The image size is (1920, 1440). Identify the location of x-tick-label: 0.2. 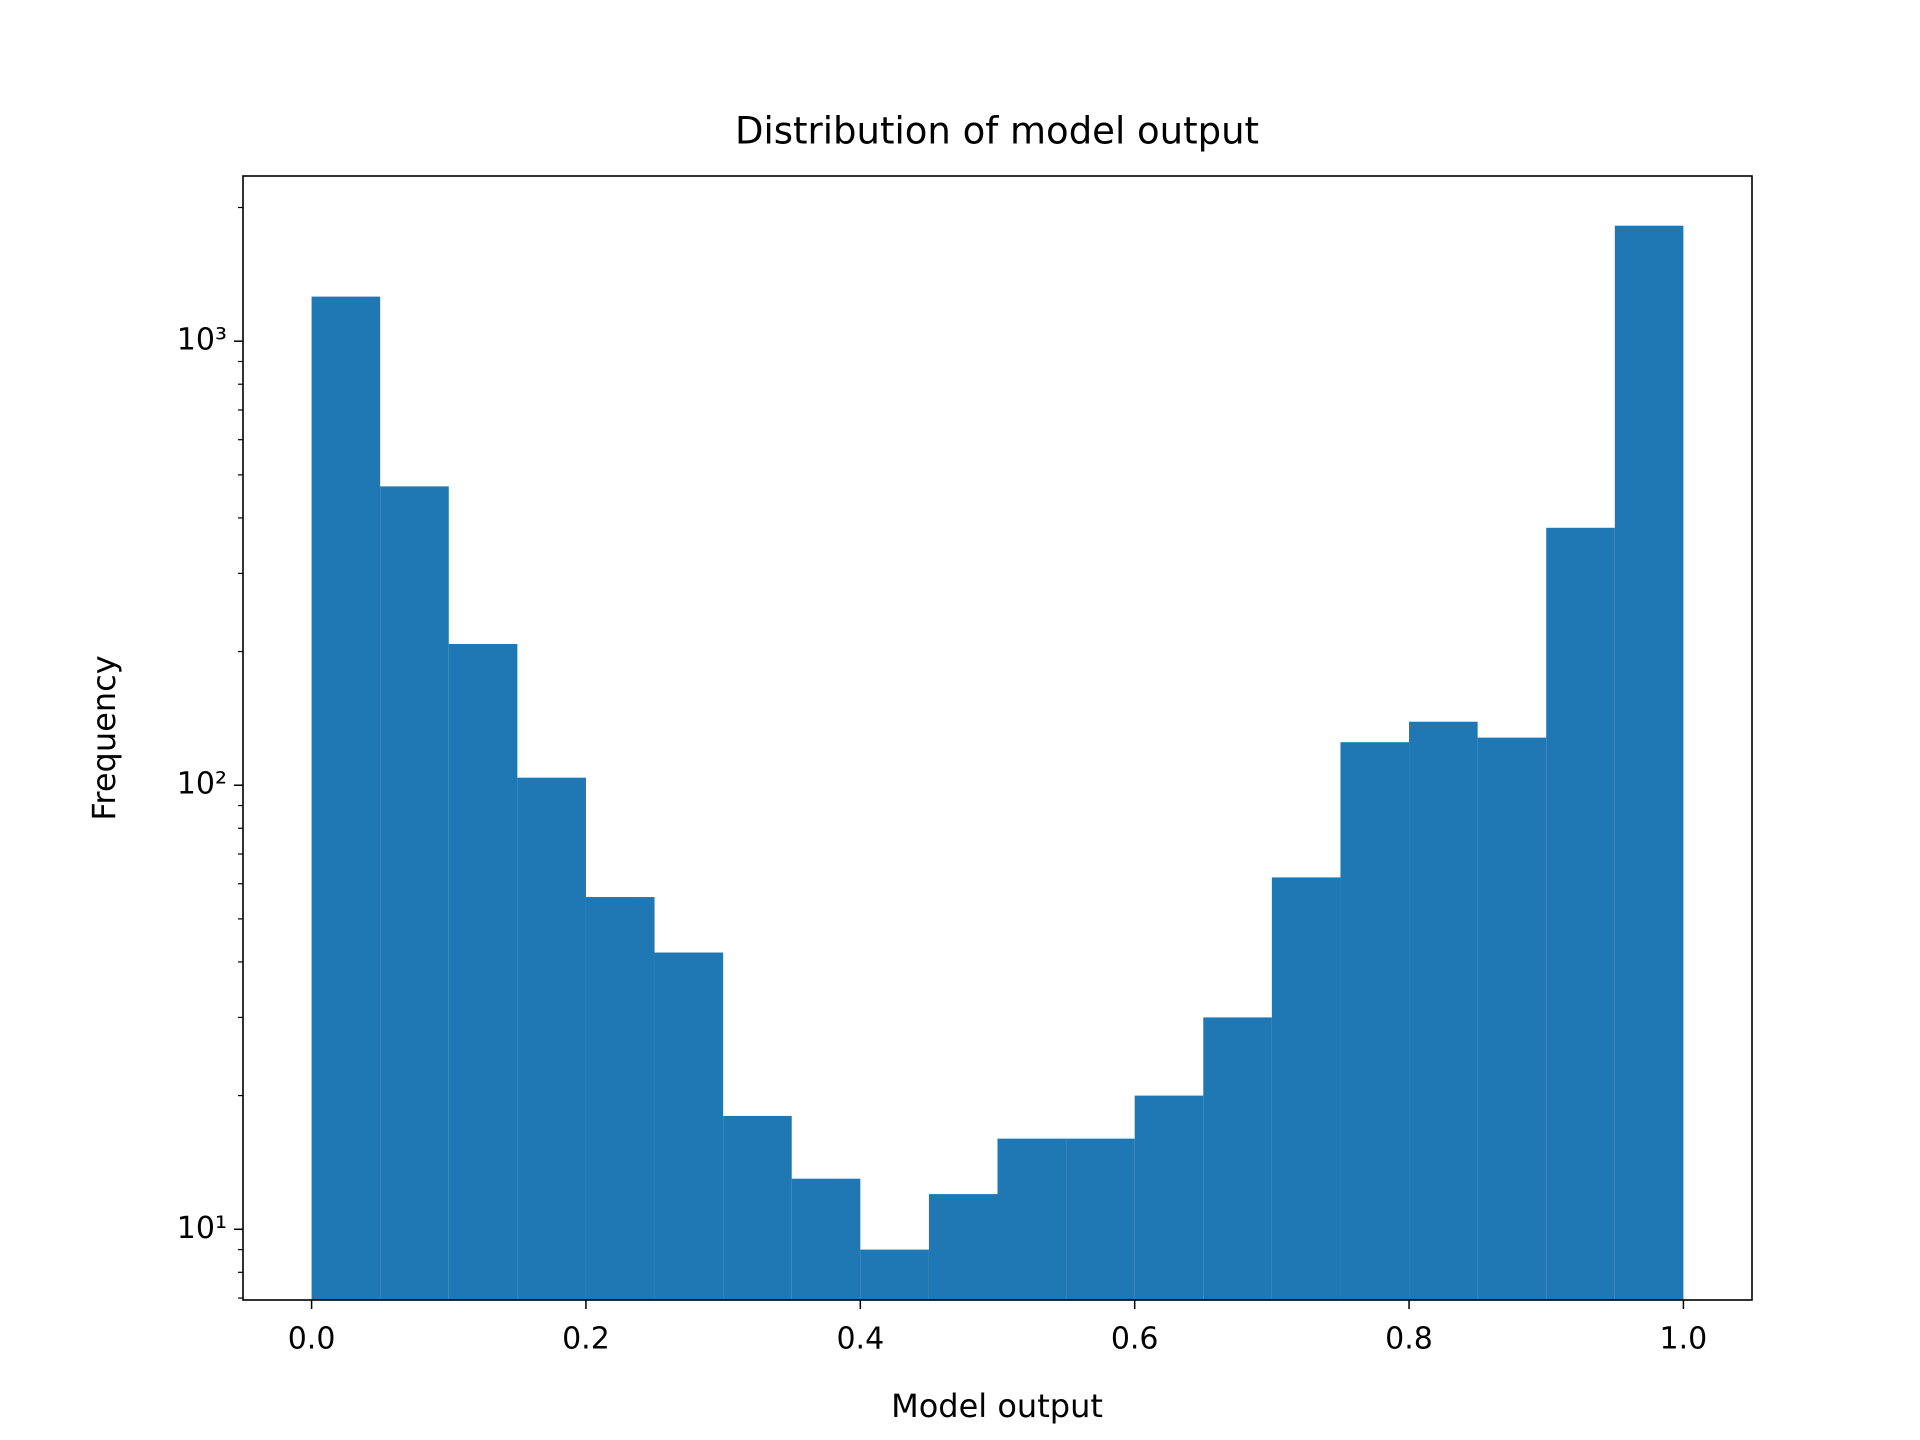
(586, 1339).